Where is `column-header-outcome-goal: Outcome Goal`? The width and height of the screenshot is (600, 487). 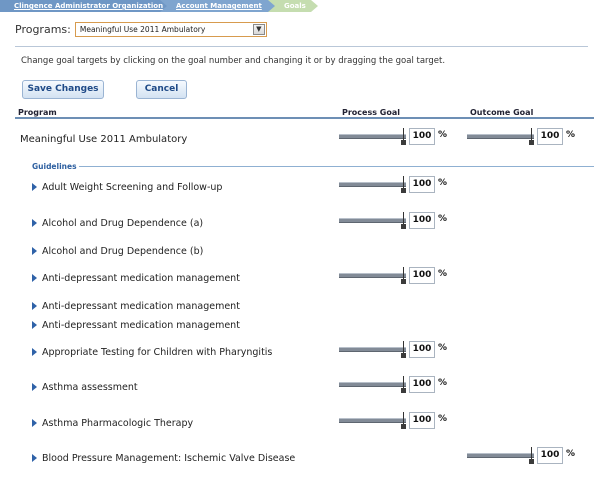 column-header-outcome-goal: Outcome Goal is located at coordinates (502, 112).